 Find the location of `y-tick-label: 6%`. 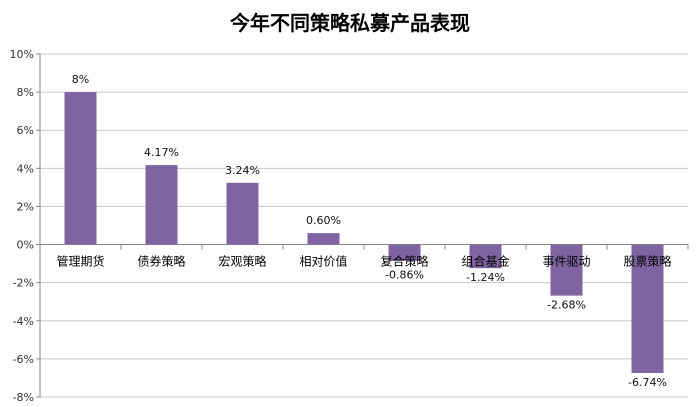

y-tick-label: 6% is located at coordinates (25, 130).